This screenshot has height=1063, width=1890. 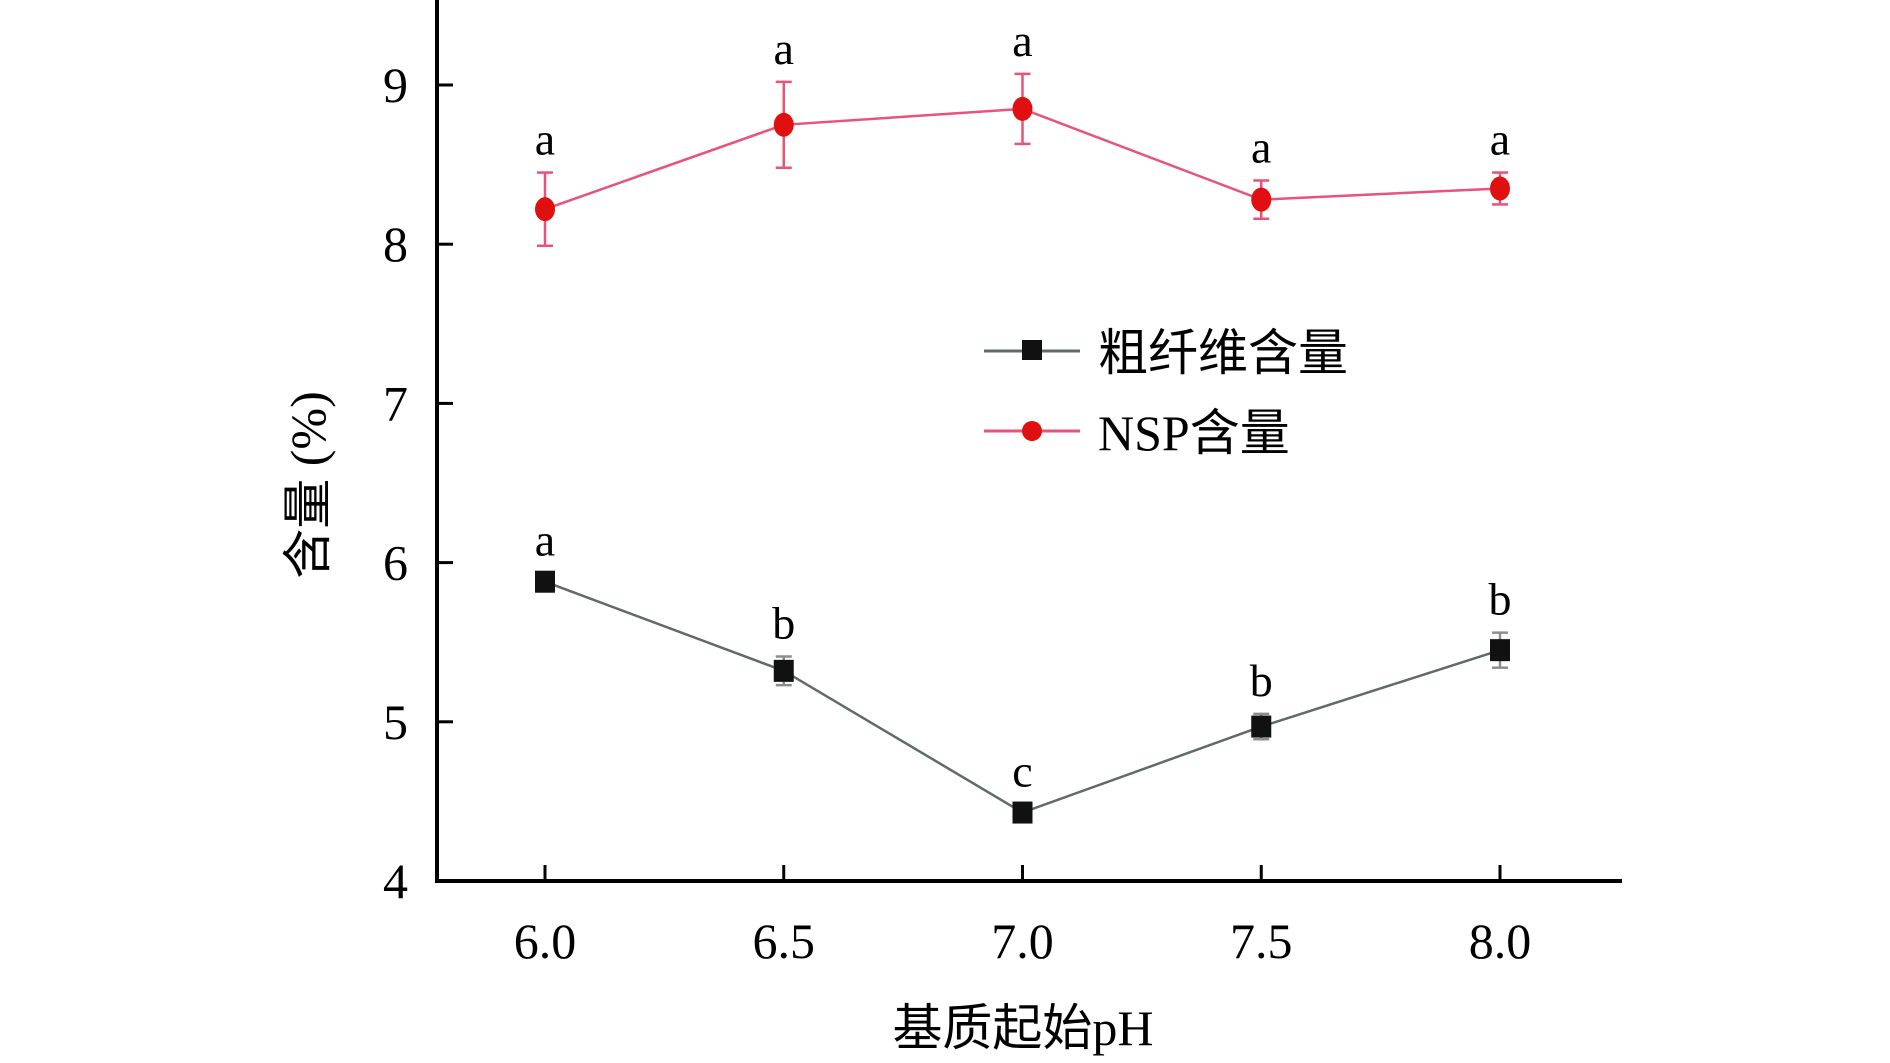 What do you see at coordinates (395, 722) in the screenshot?
I see `y-tick-label: 5` at bounding box center [395, 722].